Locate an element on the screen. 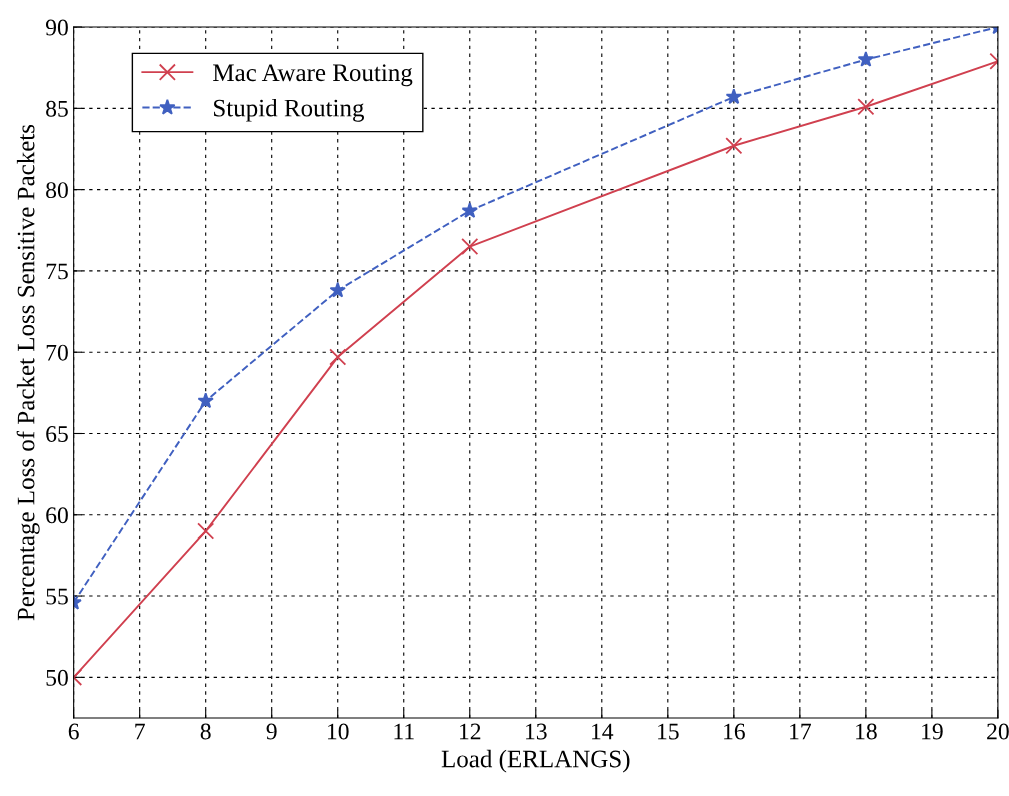  y-tick-label: 65 is located at coordinates (57, 434).